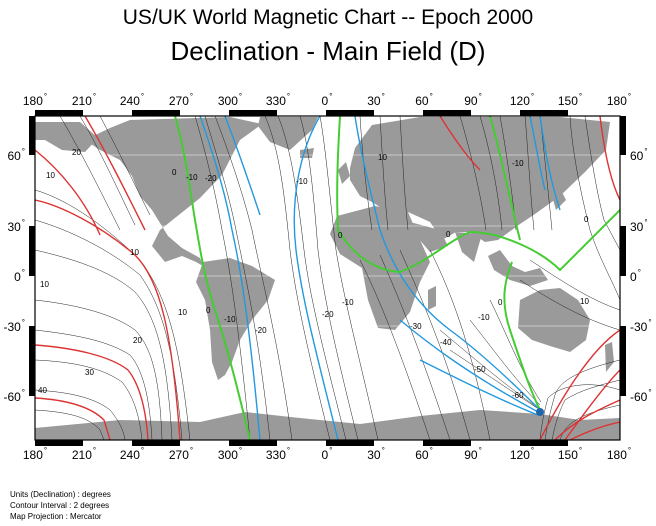 This screenshot has height=526, width=656. What do you see at coordinates (16, 226) in the screenshot?
I see `lat-label-left: 30°` at bounding box center [16, 226].